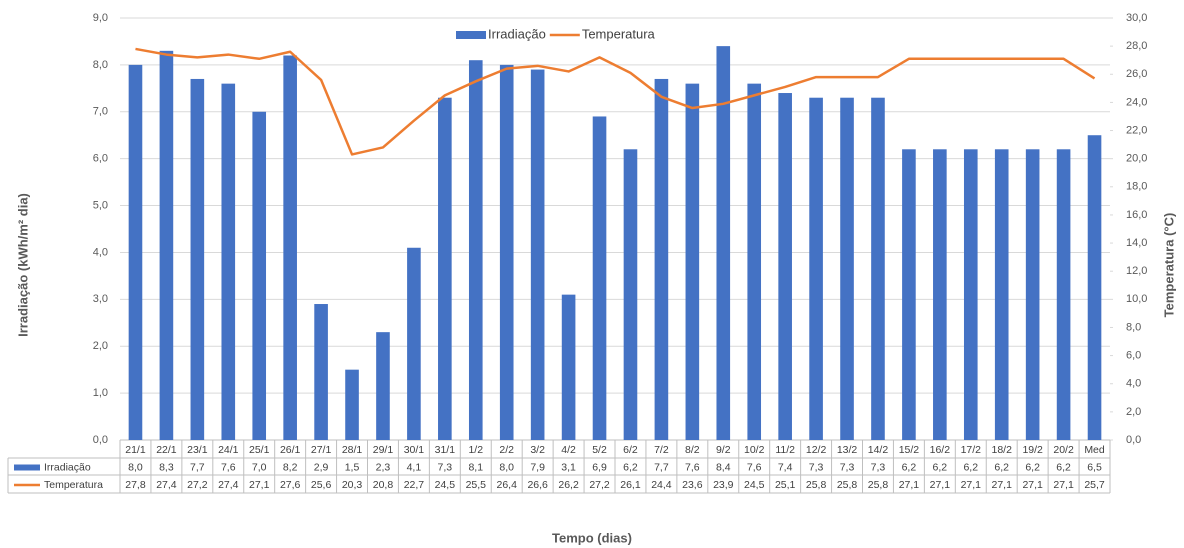  Describe the element at coordinates (1136, 187) in the screenshot. I see `y2-tick-label: 18,0` at that location.